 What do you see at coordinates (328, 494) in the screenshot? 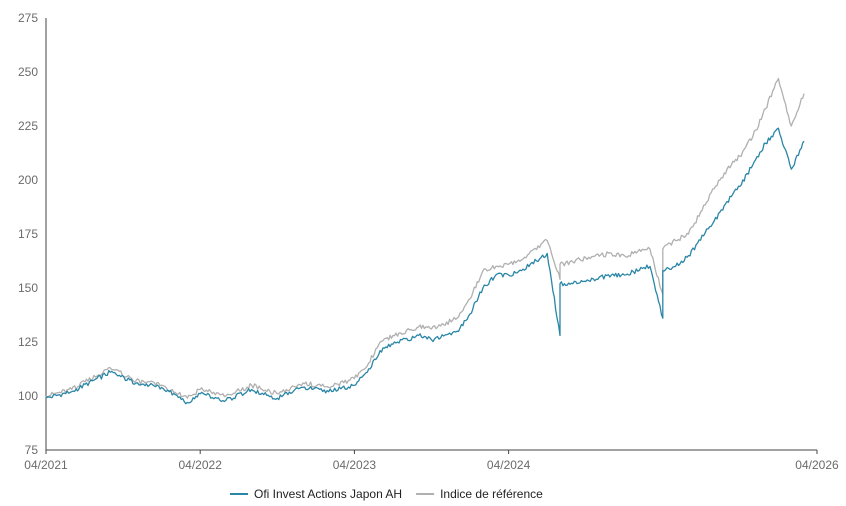
I see `legend-label-fund: Ofi Invest Actions Japon AH` at bounding box center [328, 494].